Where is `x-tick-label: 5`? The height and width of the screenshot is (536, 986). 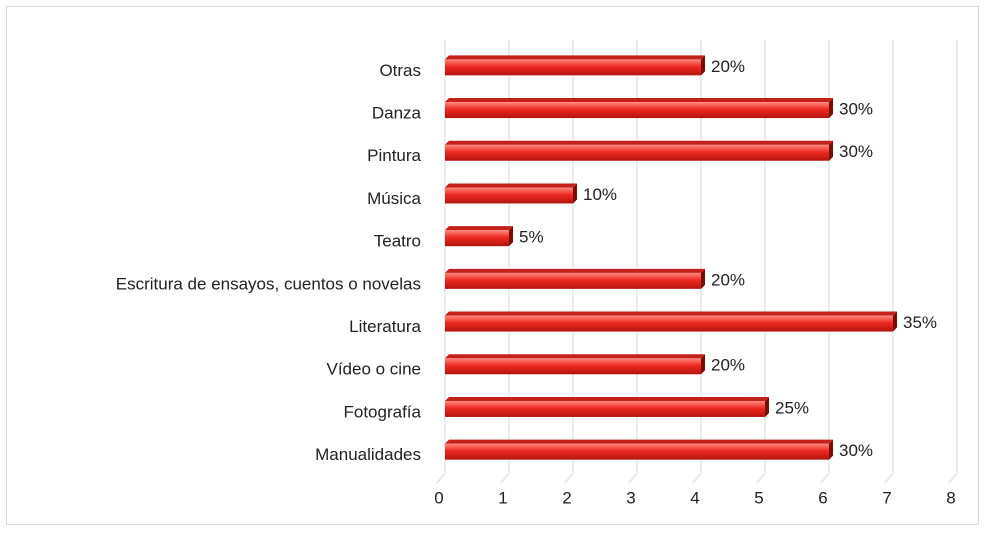 x-tick-label: 5 is located at coordinates (758, 497).